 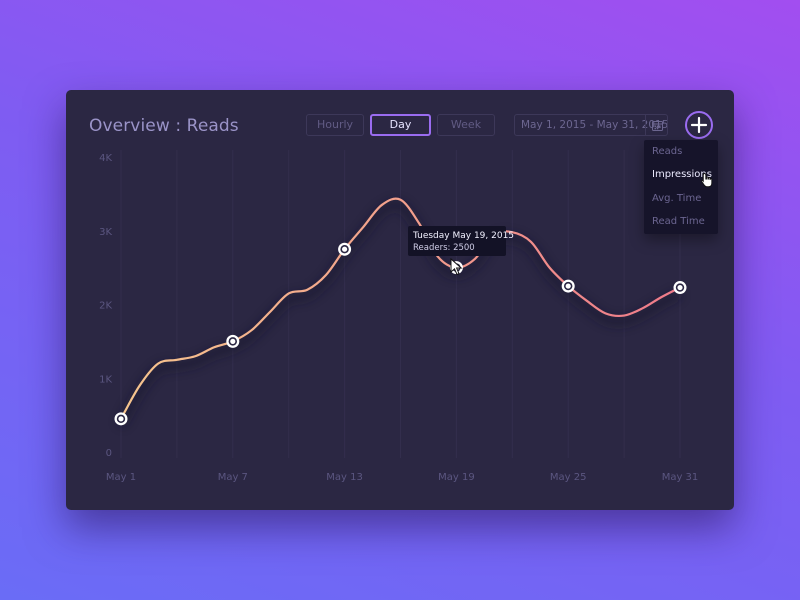 I want to click on page-title: Overview : Reads, so click(x=164, y=126).